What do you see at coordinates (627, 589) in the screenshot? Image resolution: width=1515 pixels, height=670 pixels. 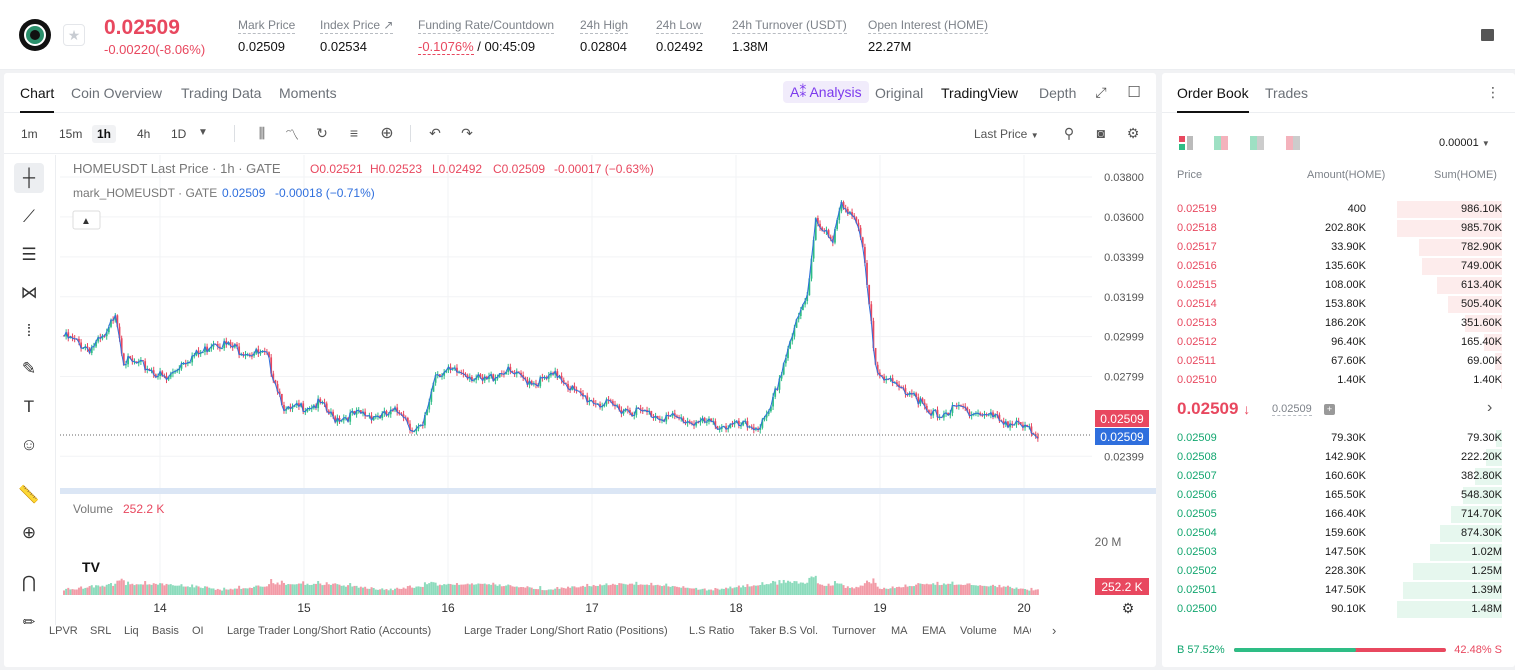 I see `volume-bar` at bounding box center [627, 589].